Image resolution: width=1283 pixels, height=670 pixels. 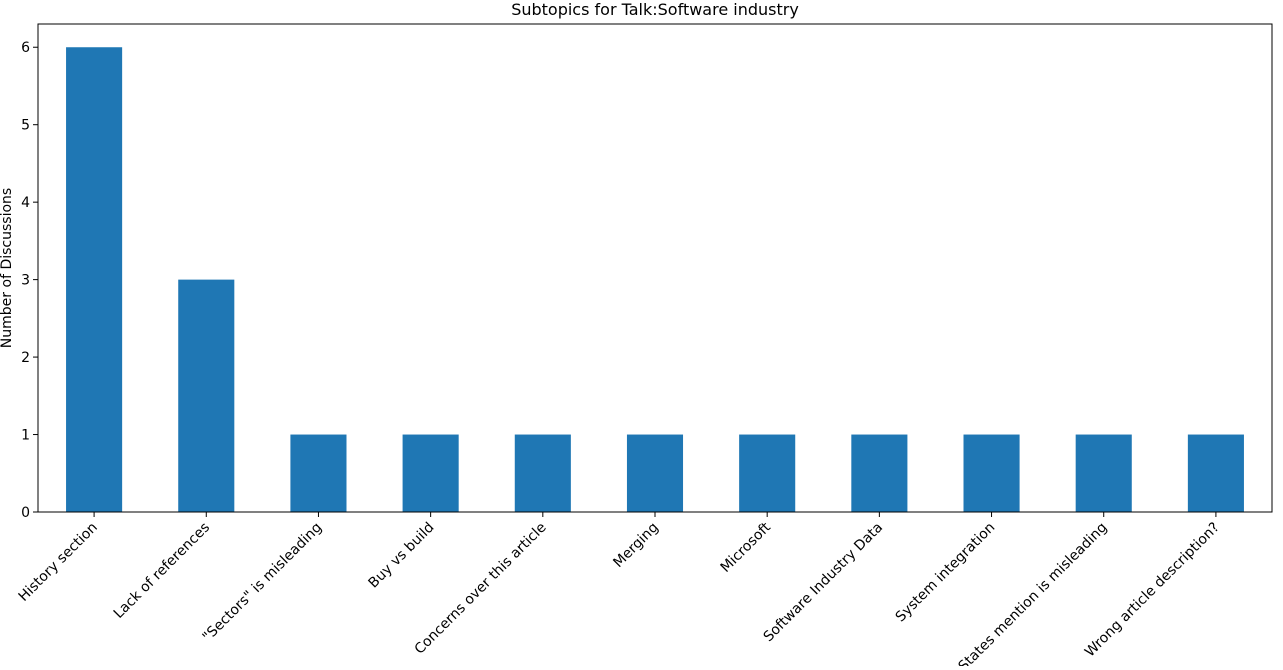 What do you see at coordinates (481, 589) in the screenshot?
I see `x-tick-label: Concerns over this article` at bounding box center [481, 589].